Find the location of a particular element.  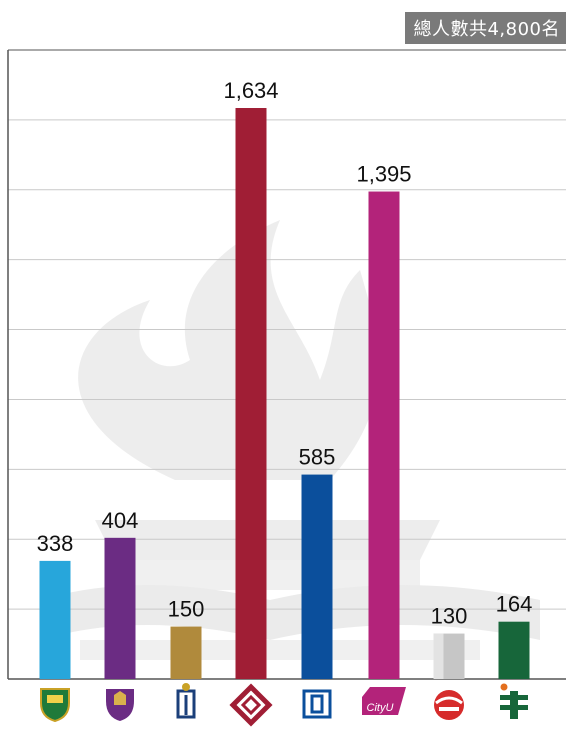

value-label-hkmu: 164 is located at coordinates (514, 604).